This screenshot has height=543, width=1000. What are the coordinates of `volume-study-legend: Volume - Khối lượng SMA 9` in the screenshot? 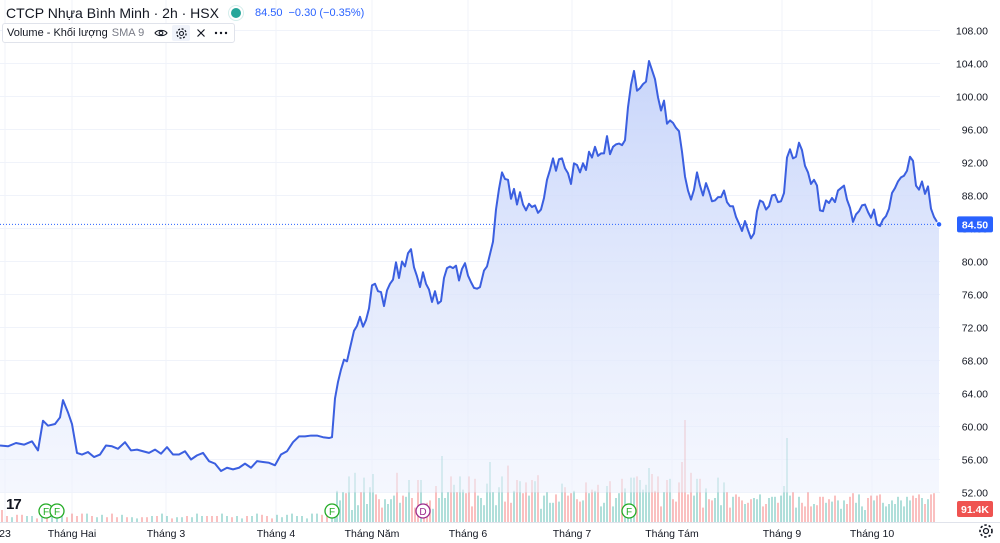 It's located at (119, 33).